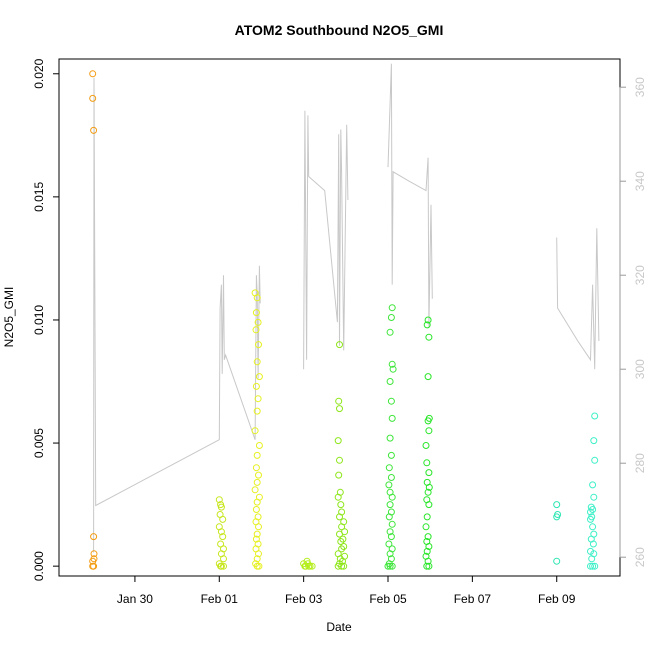  I want to click on y-tick-label: 0.000, so click(39, 566).